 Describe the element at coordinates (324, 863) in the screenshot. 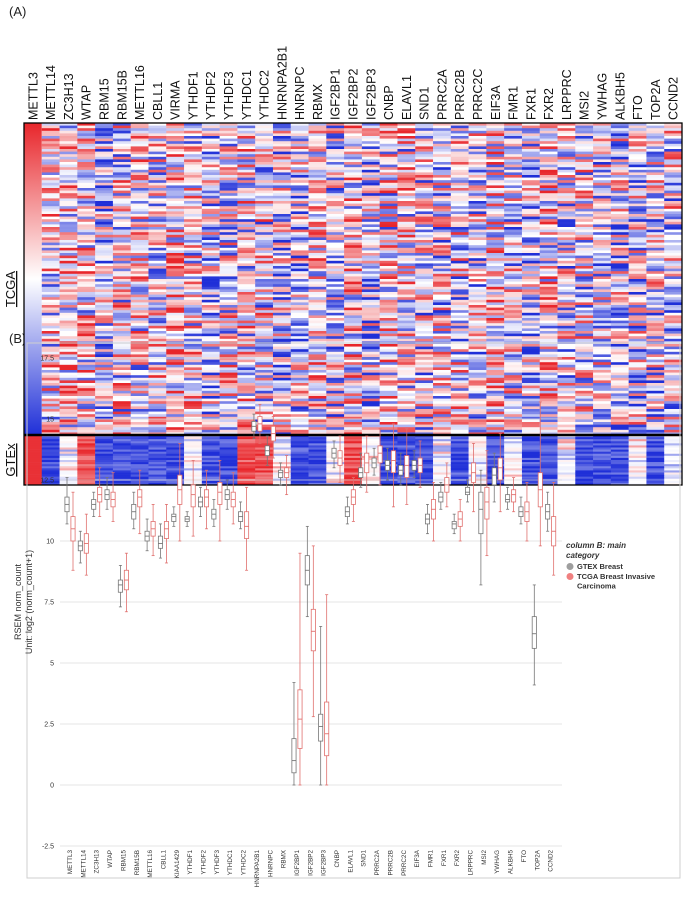

I see `x-tick-label: IGF2BP3` at that location.